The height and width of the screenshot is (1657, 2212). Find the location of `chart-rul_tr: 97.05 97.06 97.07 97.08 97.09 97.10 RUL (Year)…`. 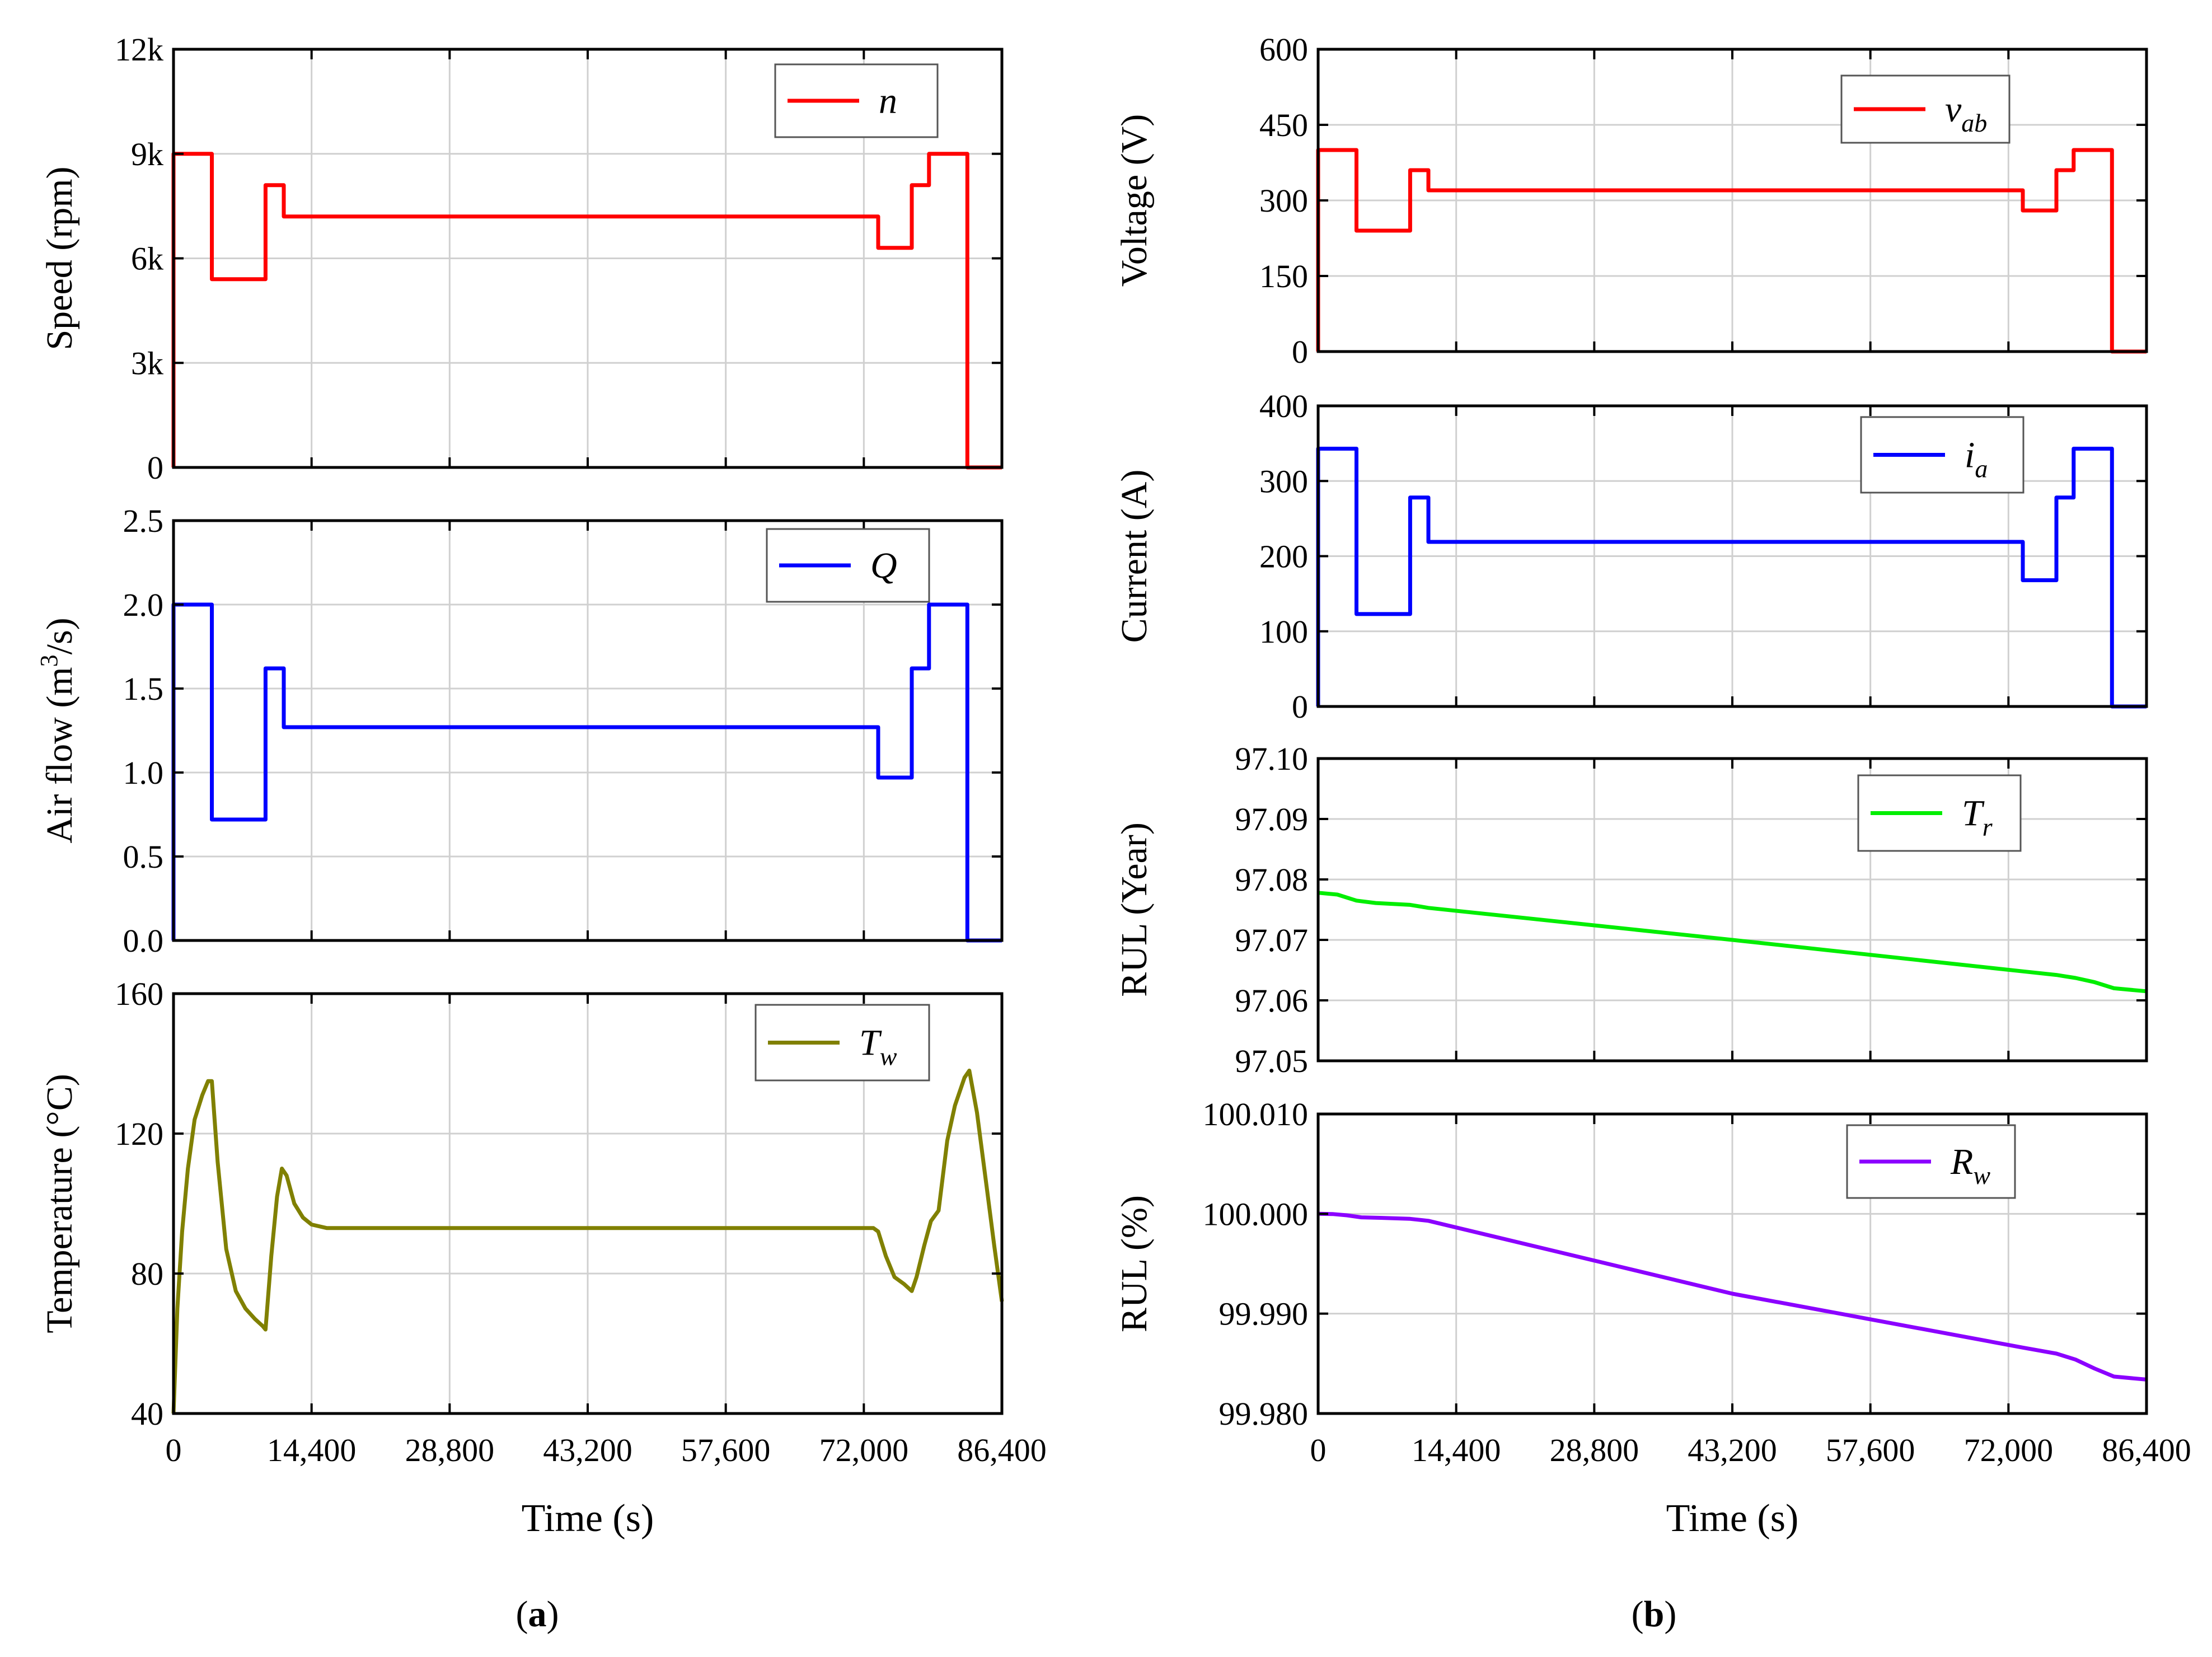

chart-rul_tr: 97.05 97.06 97.07 97.08 97.09 97.10 RUL (Year)… is located at coordinates (1631, 910).